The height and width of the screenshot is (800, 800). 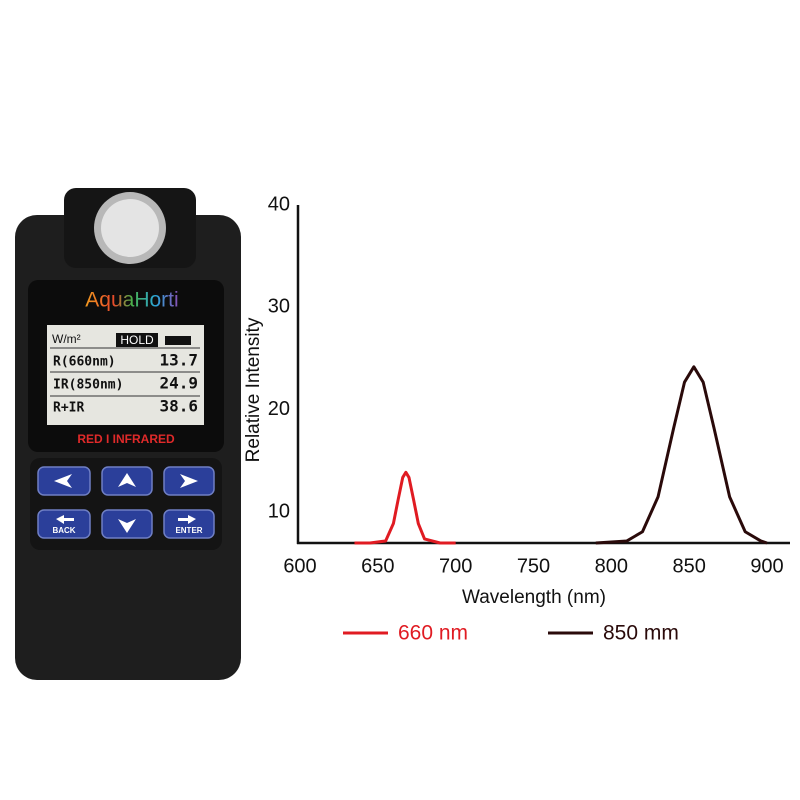 I want to click on enter-button, so click(x=189, y=524).